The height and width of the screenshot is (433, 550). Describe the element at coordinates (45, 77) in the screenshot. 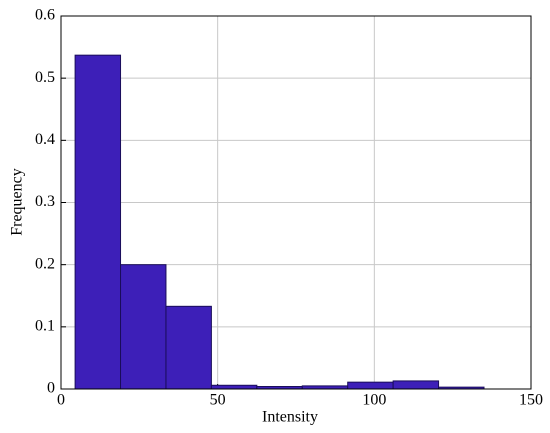

I see `y-tick-label: 0.5` at that location.